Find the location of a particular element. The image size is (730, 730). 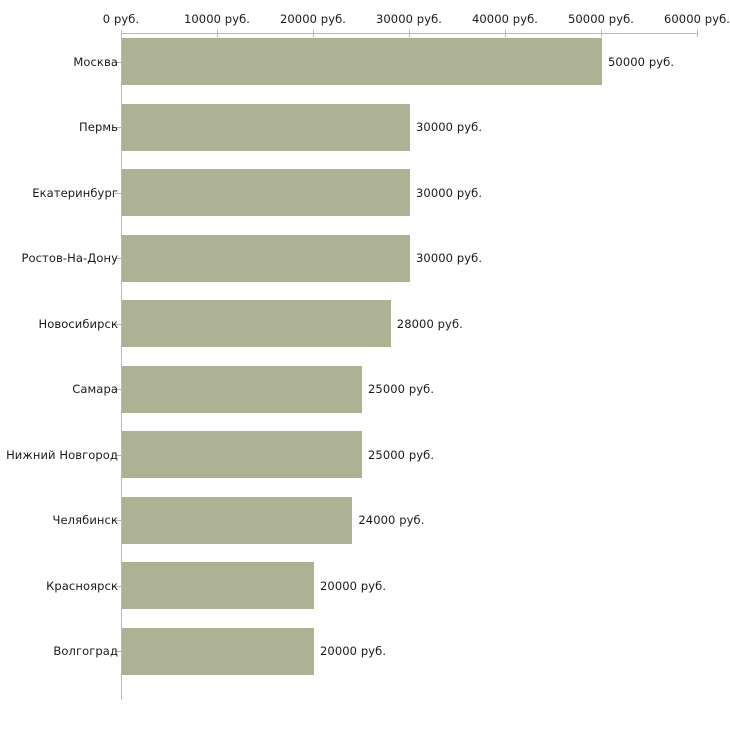

x-axis-tick-label: 20000 руб. is located at coordinates (313, 19).